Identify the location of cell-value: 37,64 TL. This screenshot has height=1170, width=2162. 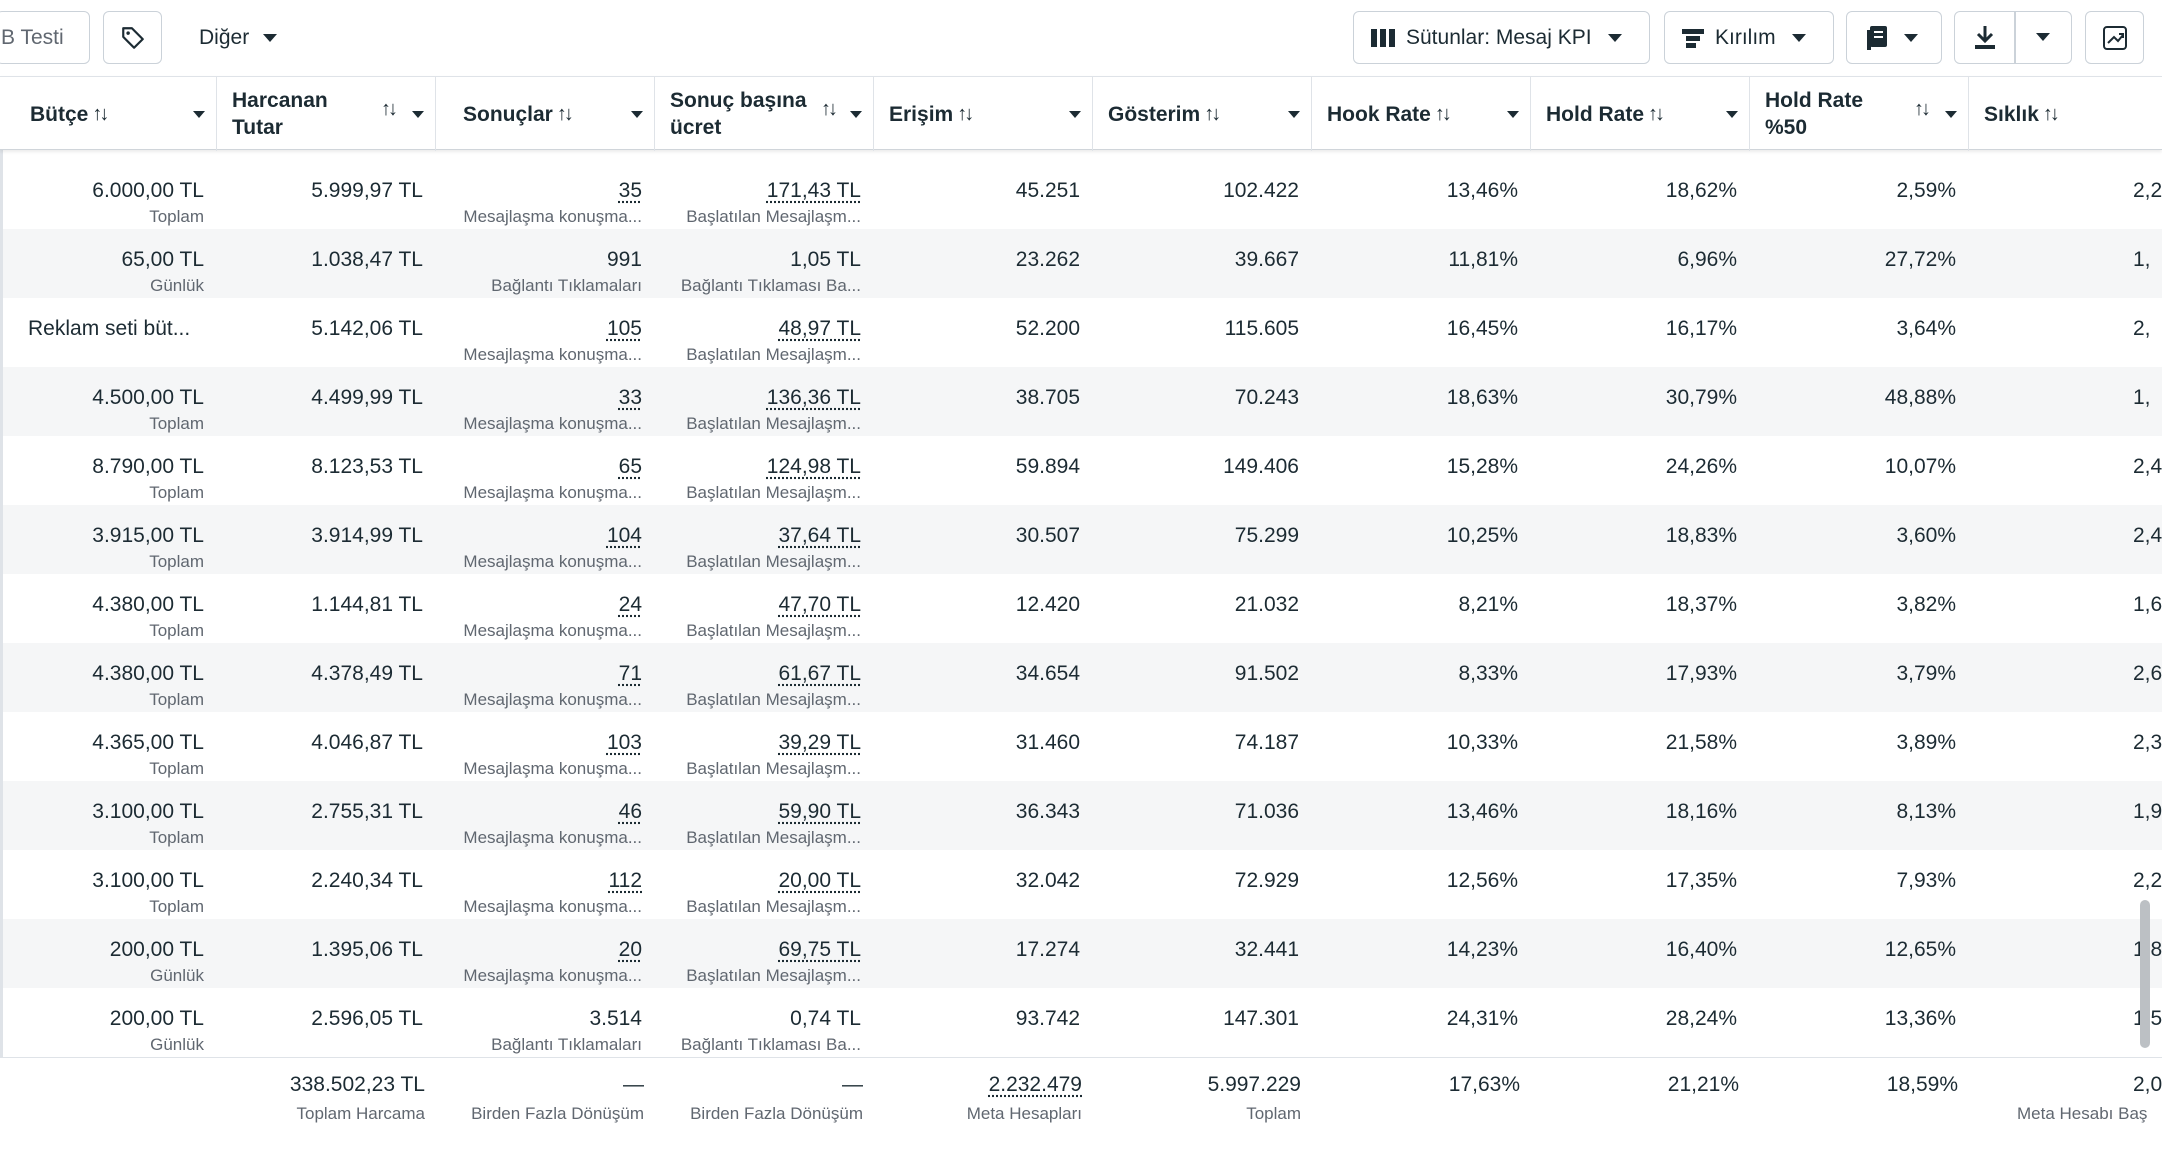
(819, 535).